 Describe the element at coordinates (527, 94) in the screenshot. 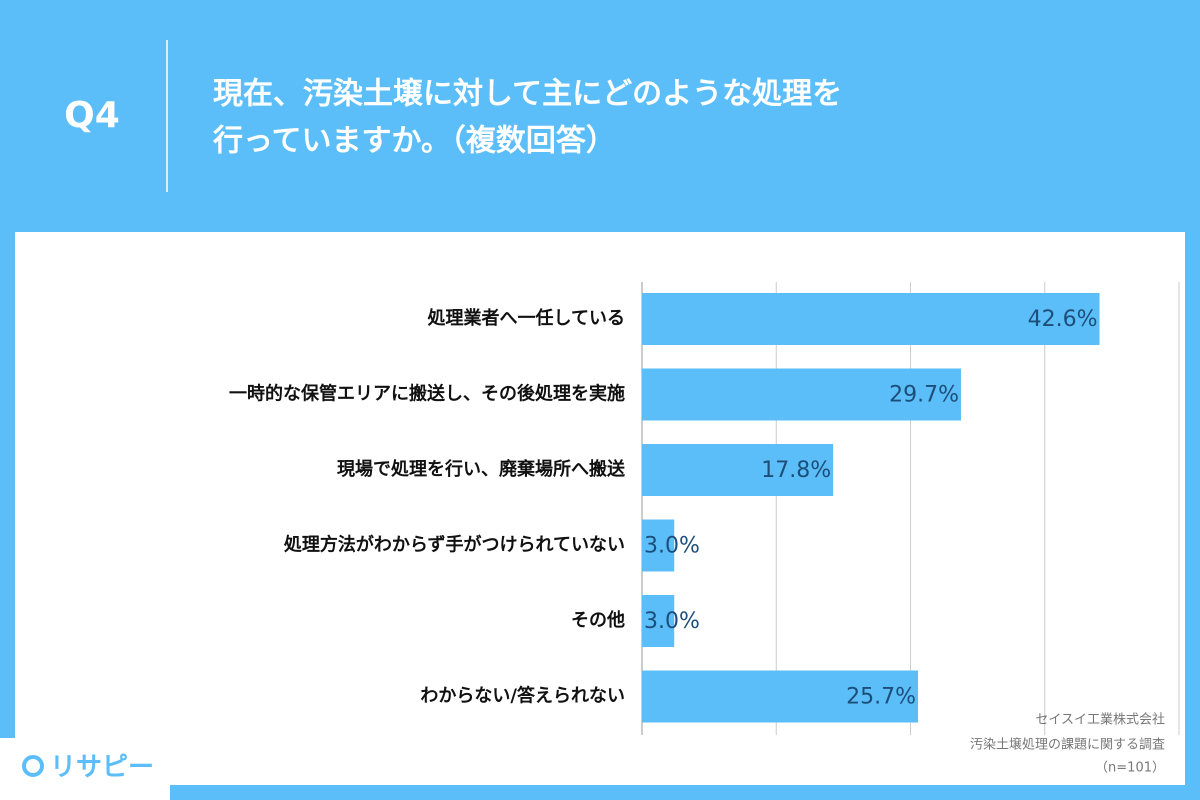

I see `title-line: 現在、汚染土壌に対して主にどのような処理を` at that location.